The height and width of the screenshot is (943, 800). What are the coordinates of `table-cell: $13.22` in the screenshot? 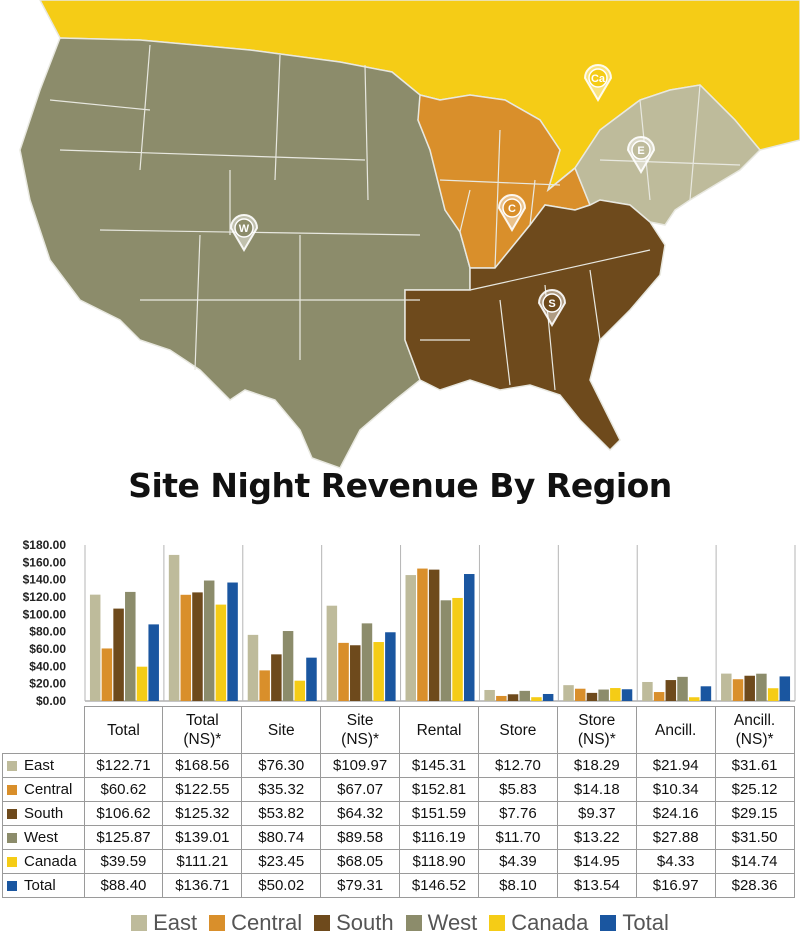 It's located at (596, 837).